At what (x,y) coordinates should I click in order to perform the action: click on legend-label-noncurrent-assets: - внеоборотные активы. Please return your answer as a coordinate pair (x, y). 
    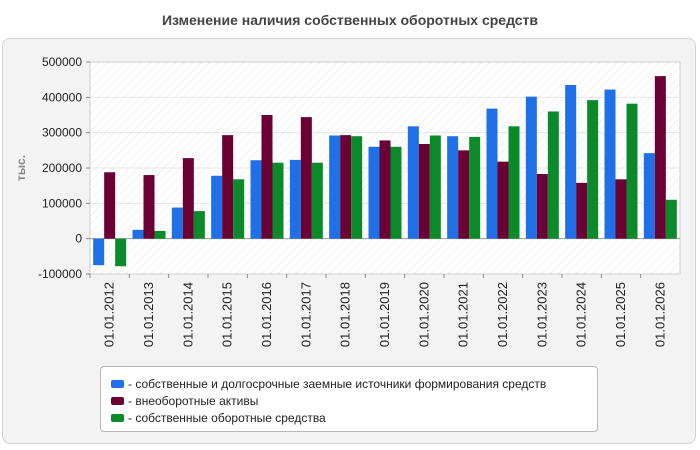
    Looking at the image, I should click on (193, 400).